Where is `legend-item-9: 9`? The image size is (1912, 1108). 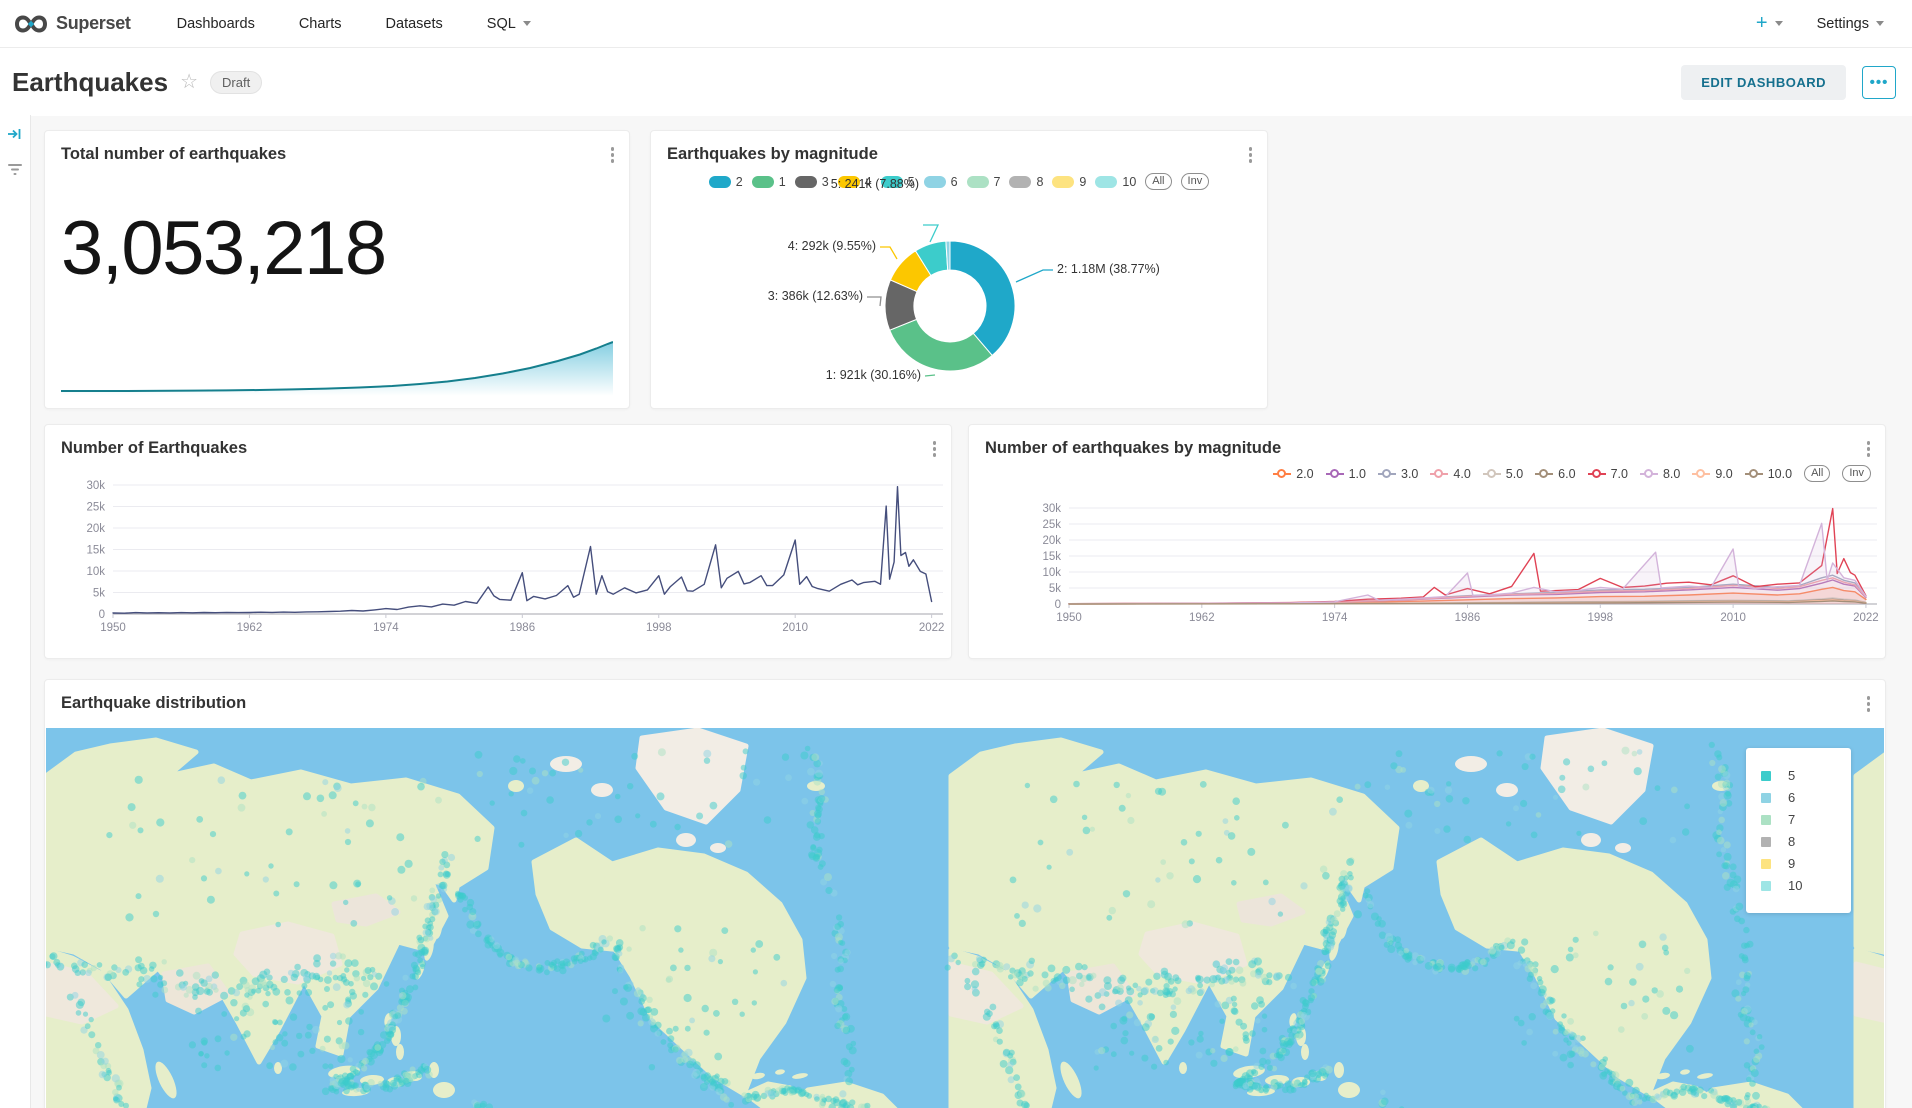 legend-item-9: 9 is located at coordinates (1069, 182).